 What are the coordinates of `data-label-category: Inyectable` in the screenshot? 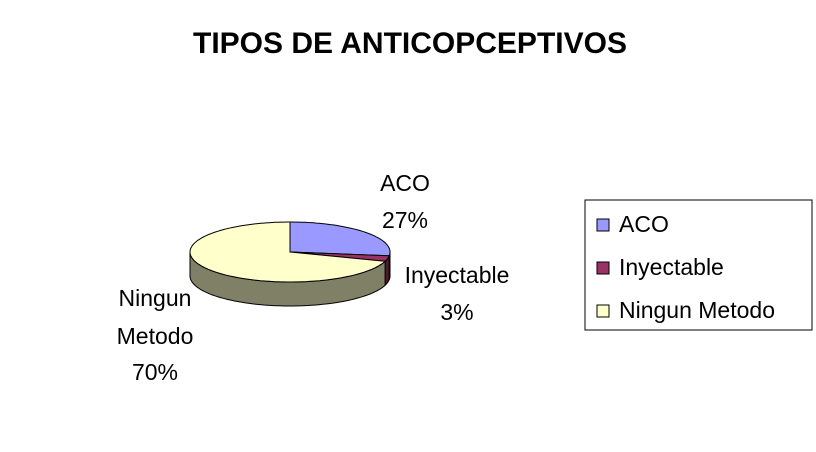 It's located at (457, 275).